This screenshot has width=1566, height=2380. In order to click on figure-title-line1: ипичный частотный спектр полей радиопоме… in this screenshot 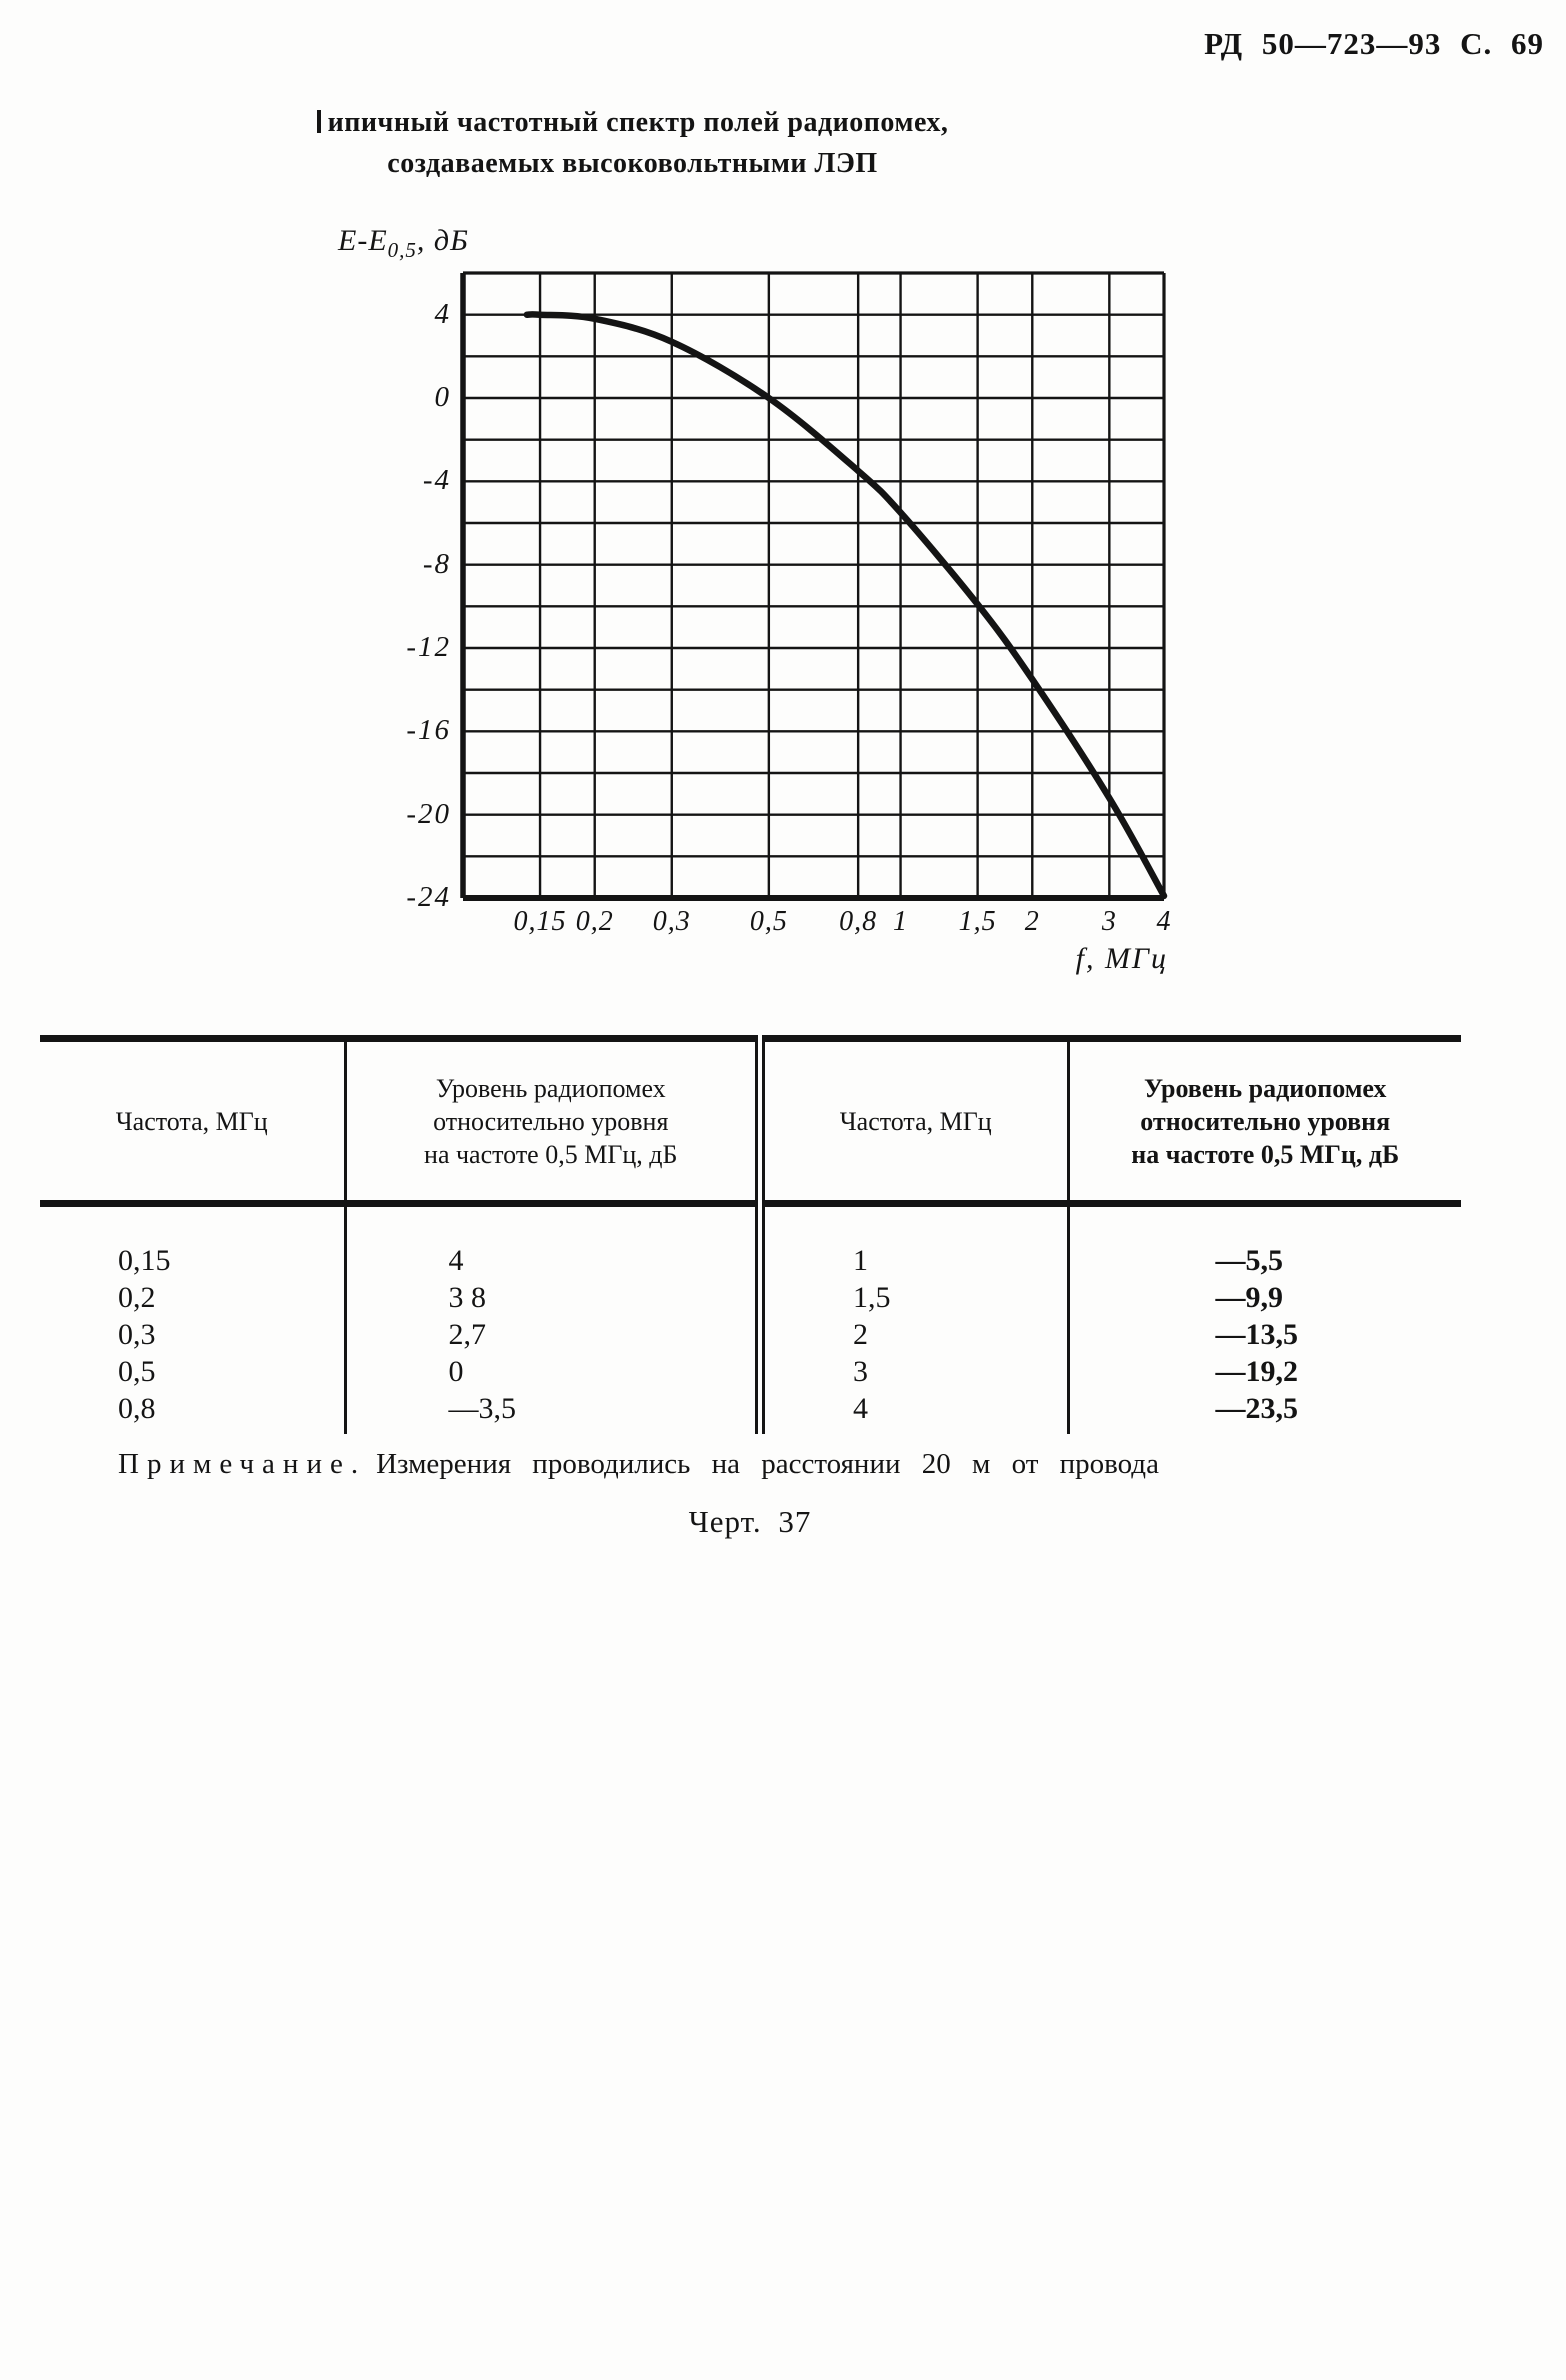, I will do `click(632, 122)`.